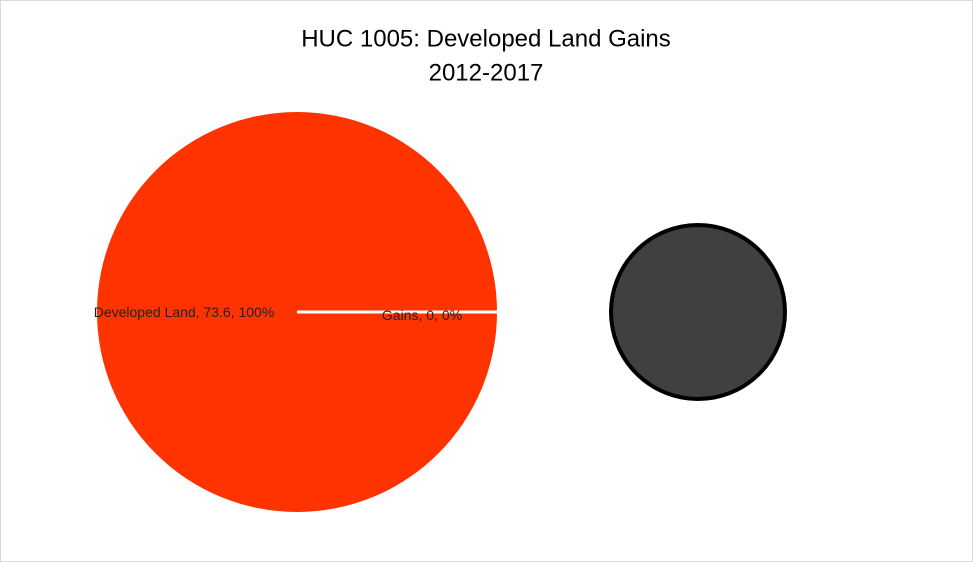 This screenshot has height=562, width=973. I want to click on data-label: Gains, 0, 0%, so click(422, 315).